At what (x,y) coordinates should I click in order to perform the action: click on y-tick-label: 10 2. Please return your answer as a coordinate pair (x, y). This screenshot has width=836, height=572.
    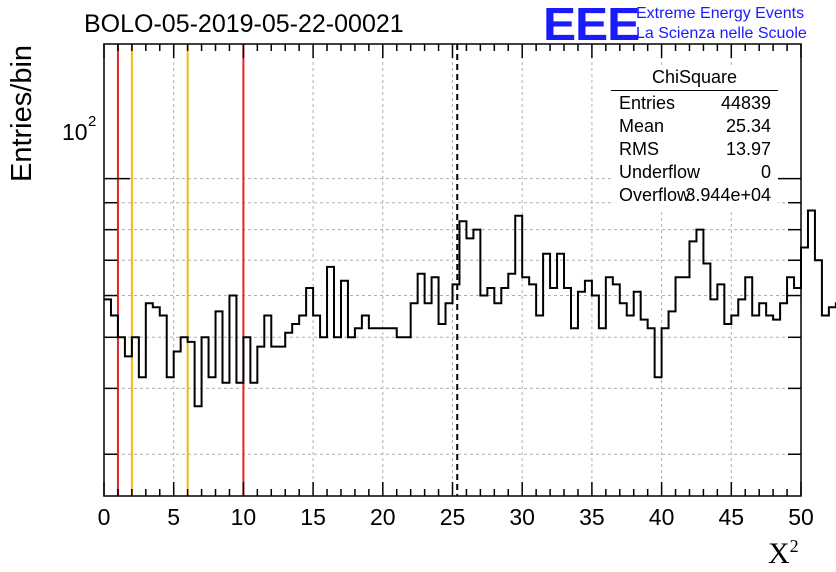
    Looking at the image, I should click on (79, 129).